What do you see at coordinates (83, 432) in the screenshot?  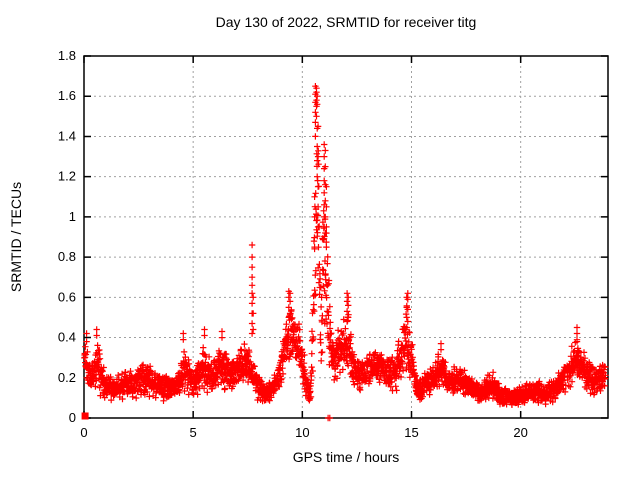 I see `x-tick-label: 0` at bounding box center [83, 432].